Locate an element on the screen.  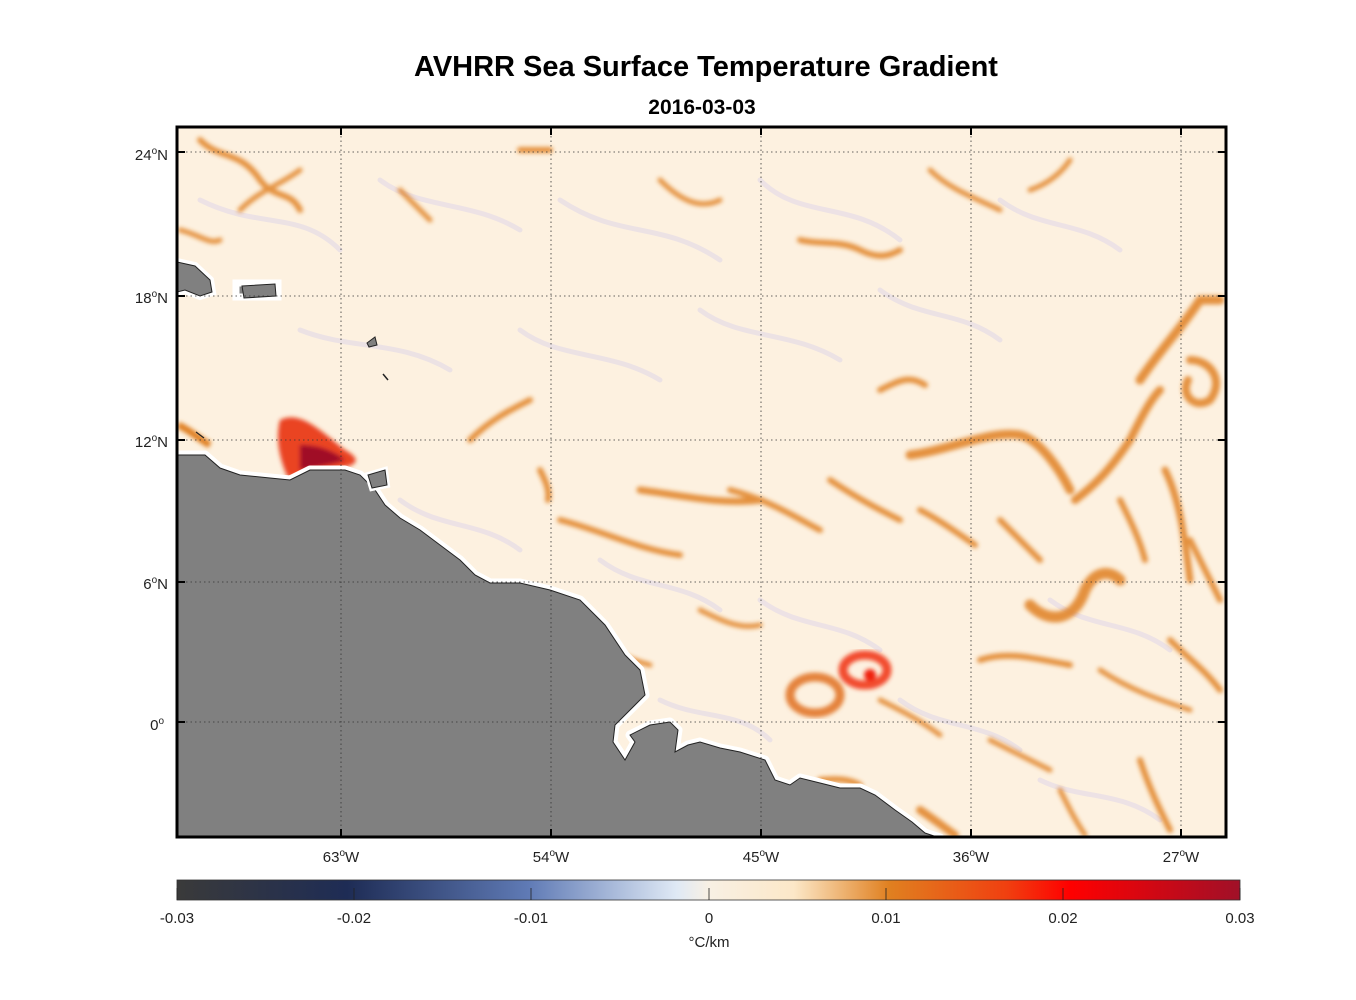
colorbar-tick-label: 0.01 is located at coordinates (885, 918).